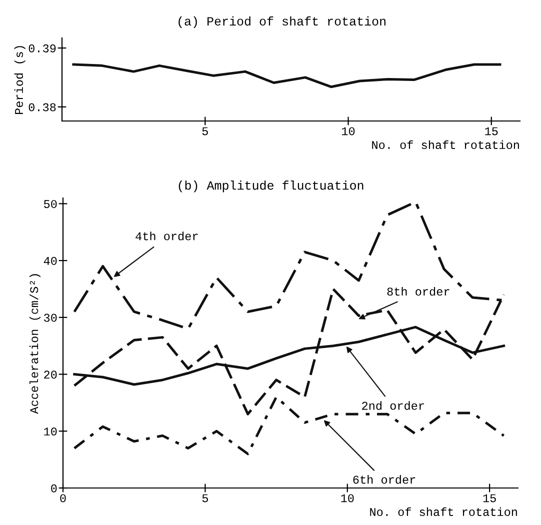  What do you see at coordinates (42, 48) in the screenshot?
I see `y-tick-label: 0.39` at bounding box center [42, 48].